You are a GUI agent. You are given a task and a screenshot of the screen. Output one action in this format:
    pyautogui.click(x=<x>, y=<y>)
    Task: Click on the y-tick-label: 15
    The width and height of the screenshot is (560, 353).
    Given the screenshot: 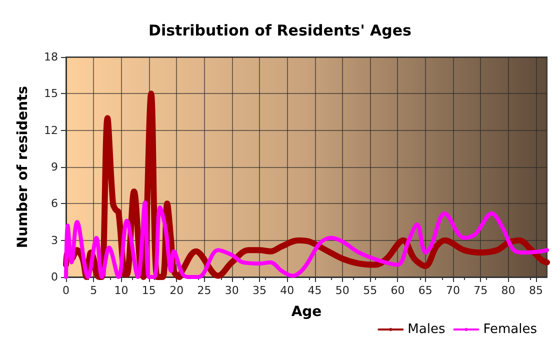 What is the action you would take?
    pyautogui.click(x=51, y=93)
    